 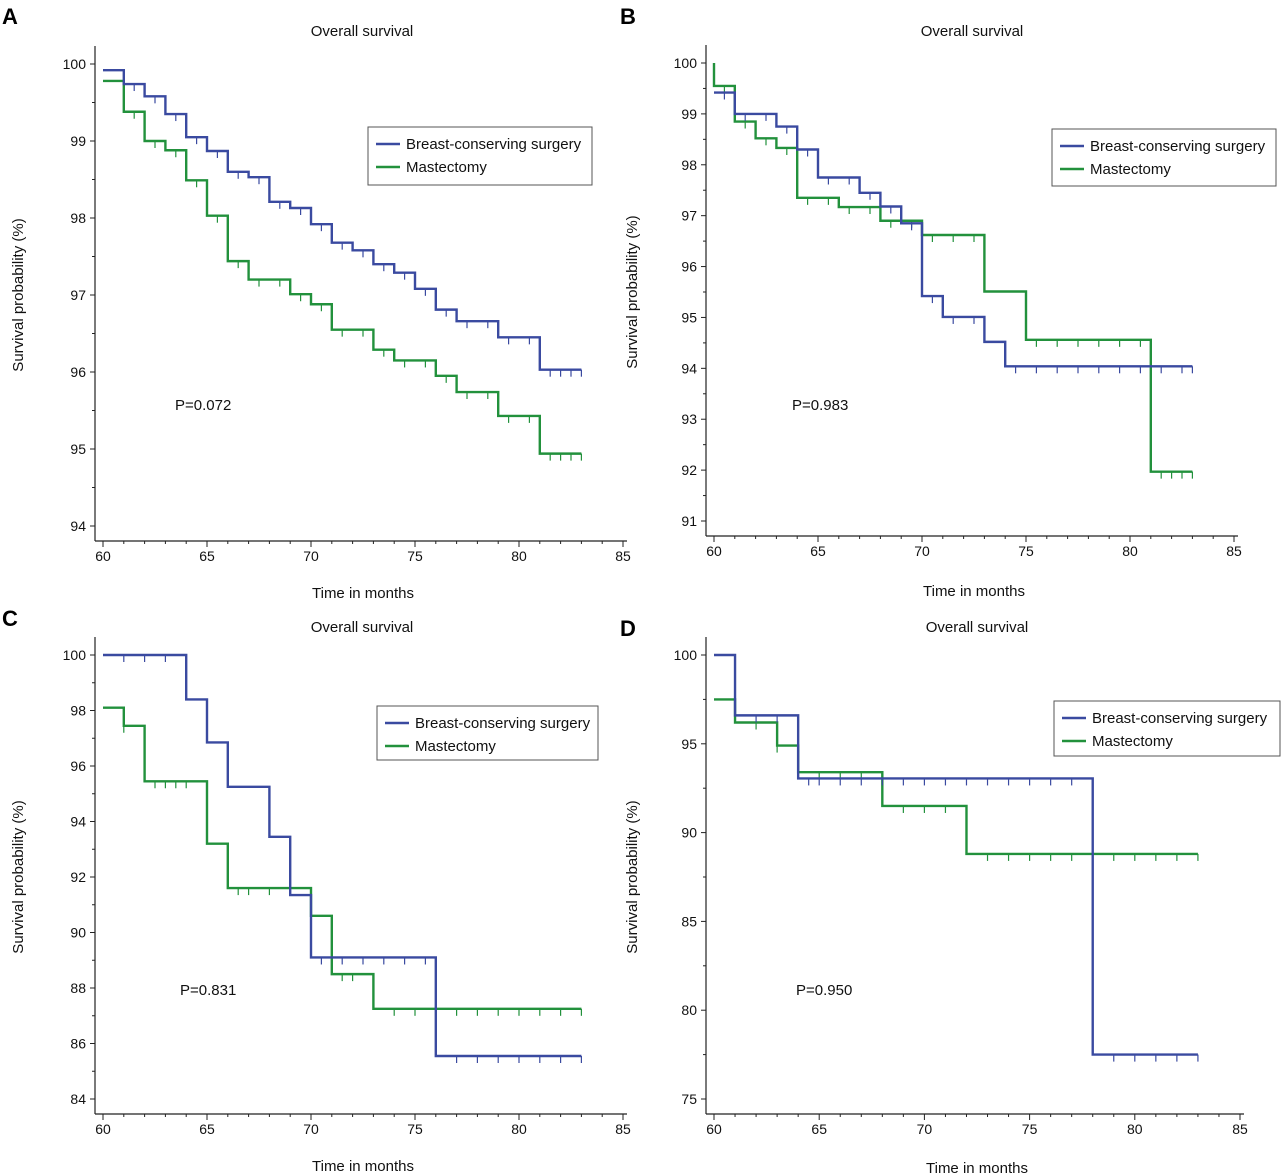 I want to click on p-value: P=0.950, so click(x=824, y=990).